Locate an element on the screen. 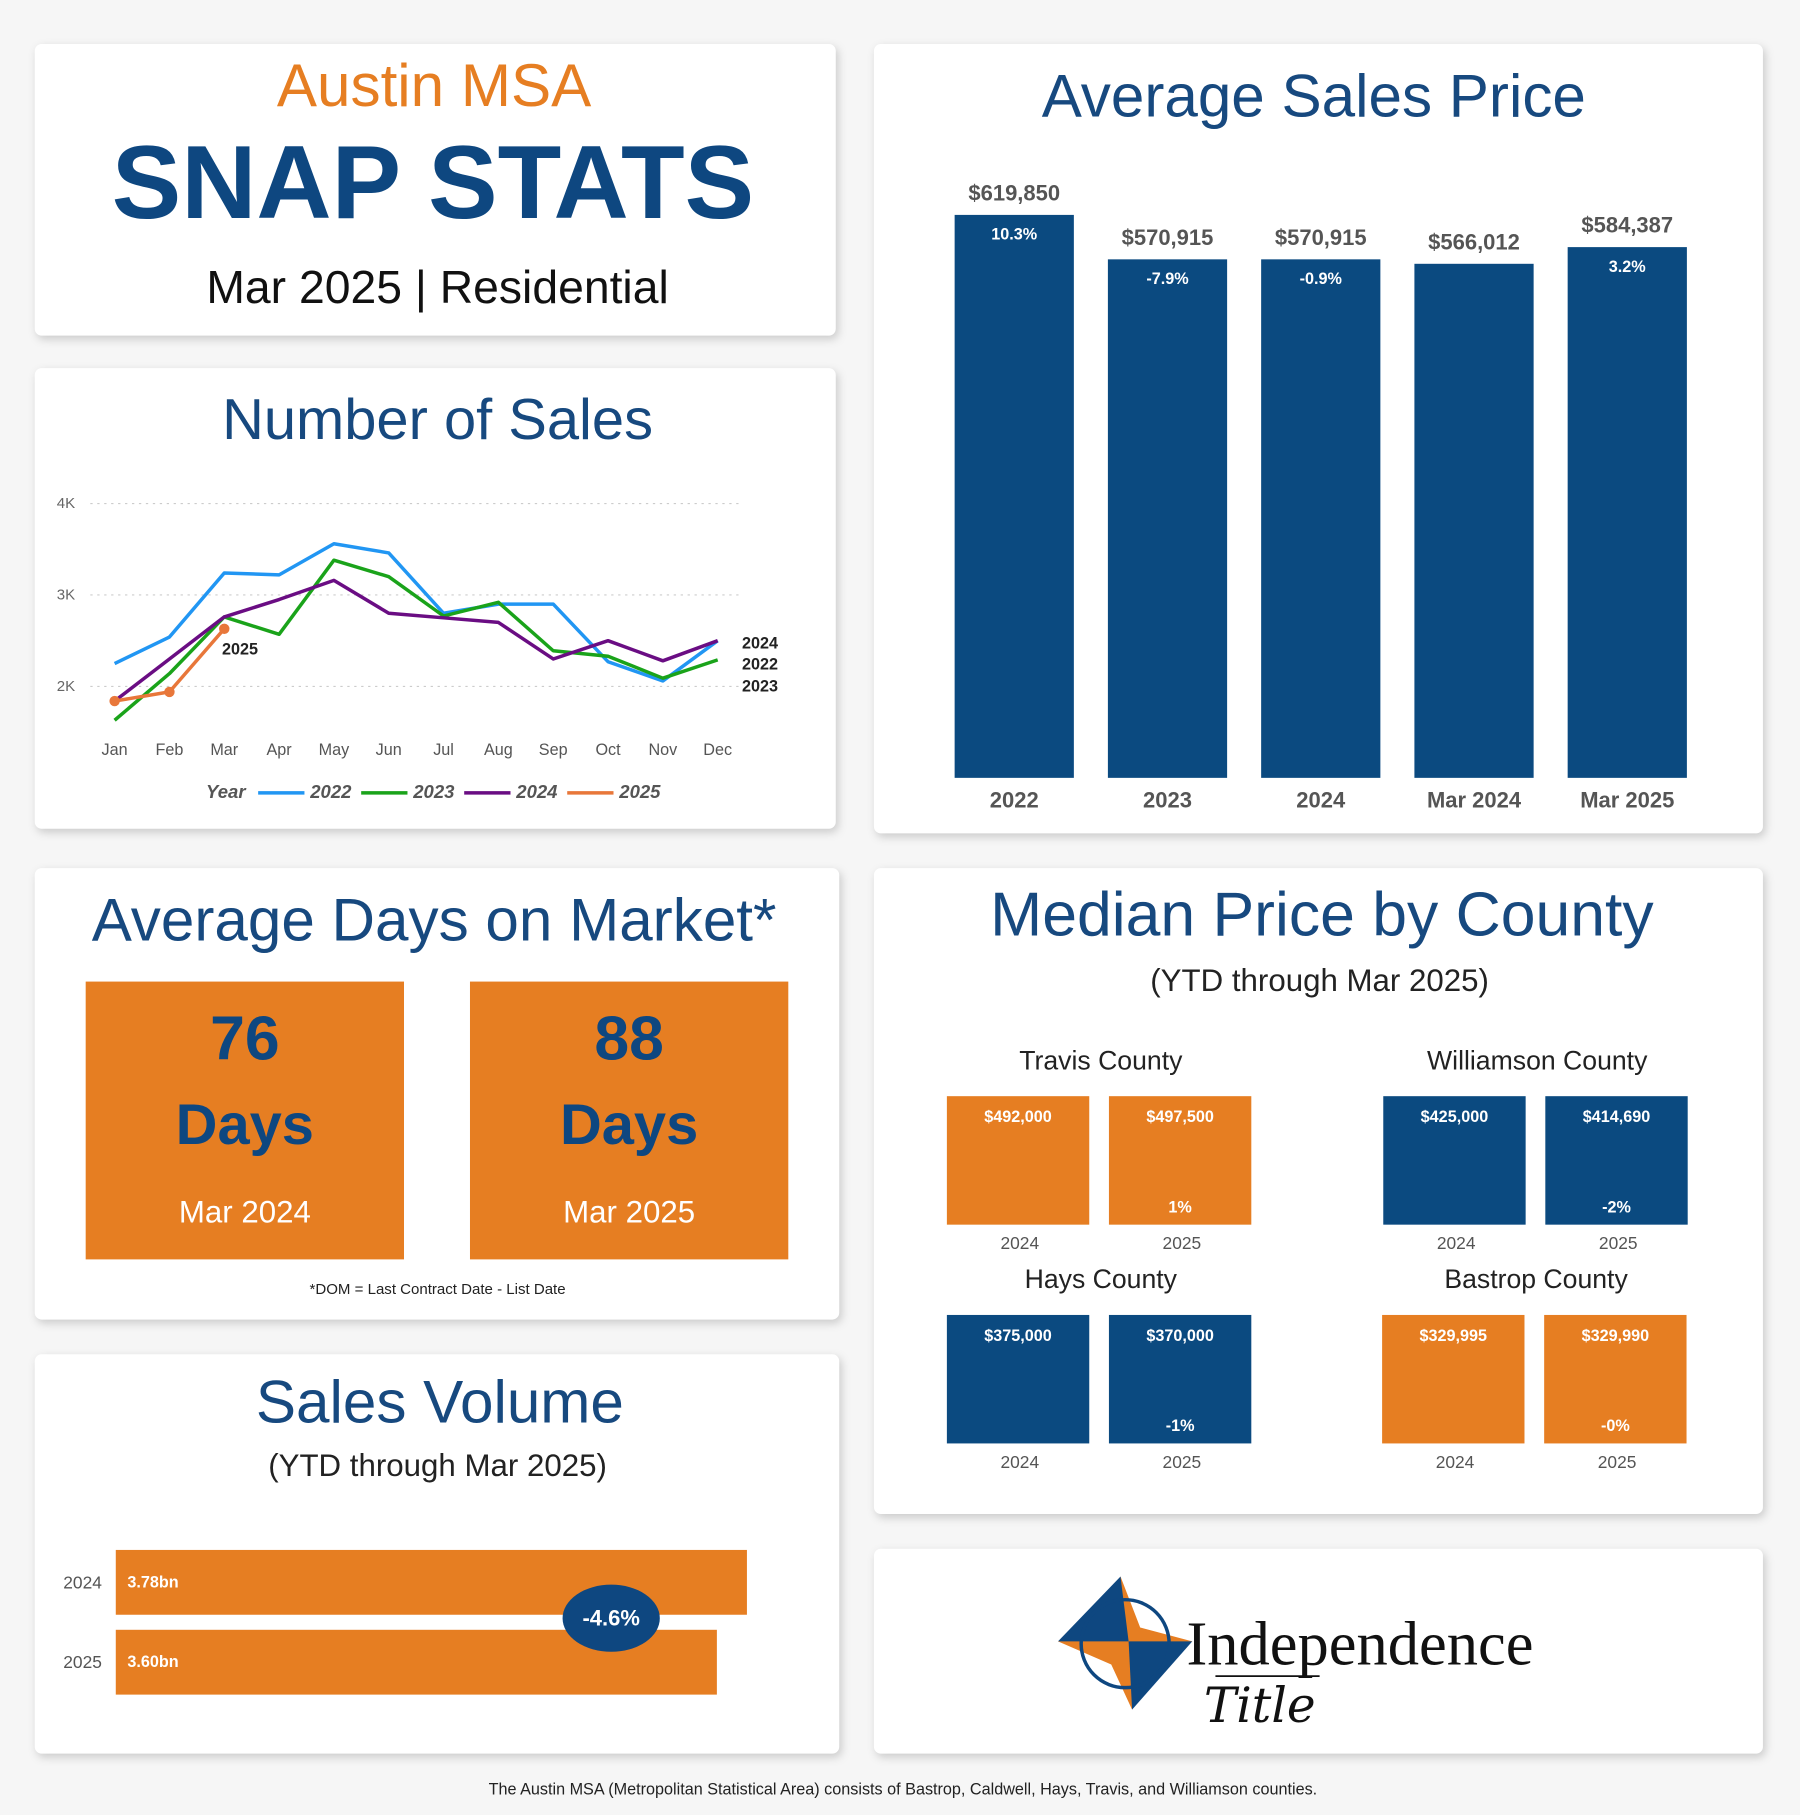 This screenshot has width=1800, height=1815. county-value: $425,000 is located at coordinates (1455, 1117).